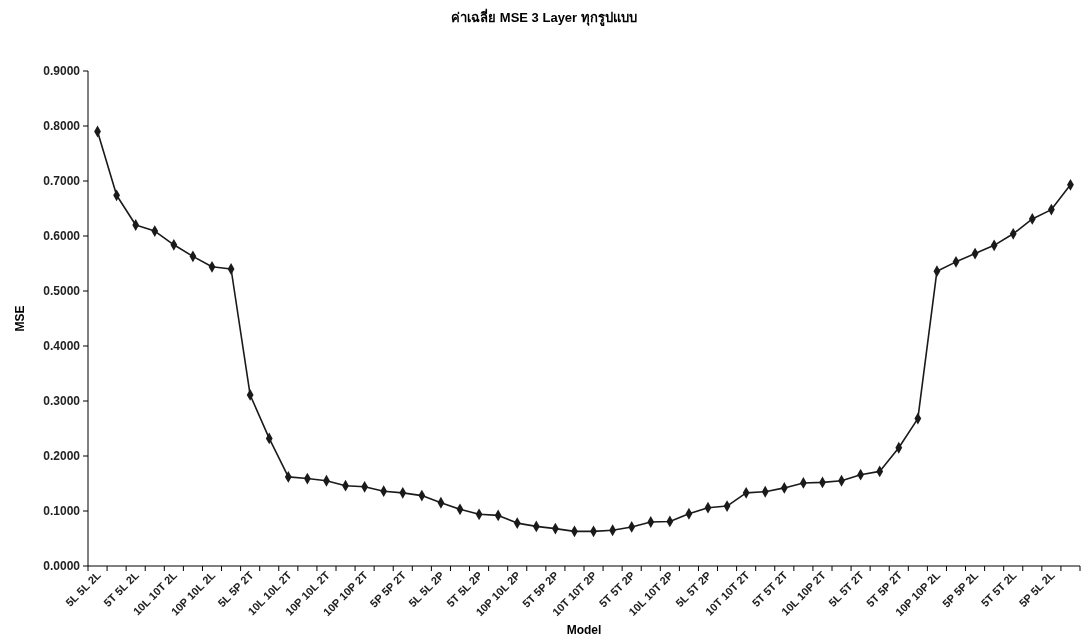 Image resolution: width=1088 pixels, height=640 pixels. Describe the element at coordinates (544, 17) in the screenshot. I see `chart-title: ค่าเฉลี่ย MSE 3 Layer ทุกรูปแบบ` at that location.